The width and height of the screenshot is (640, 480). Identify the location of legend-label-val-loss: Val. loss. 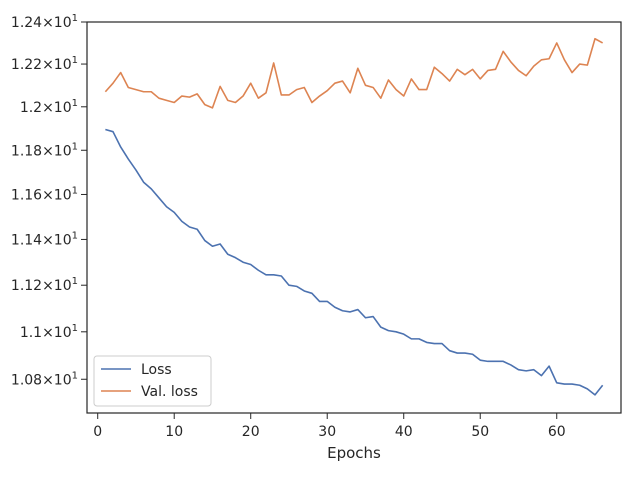
(169, 392).